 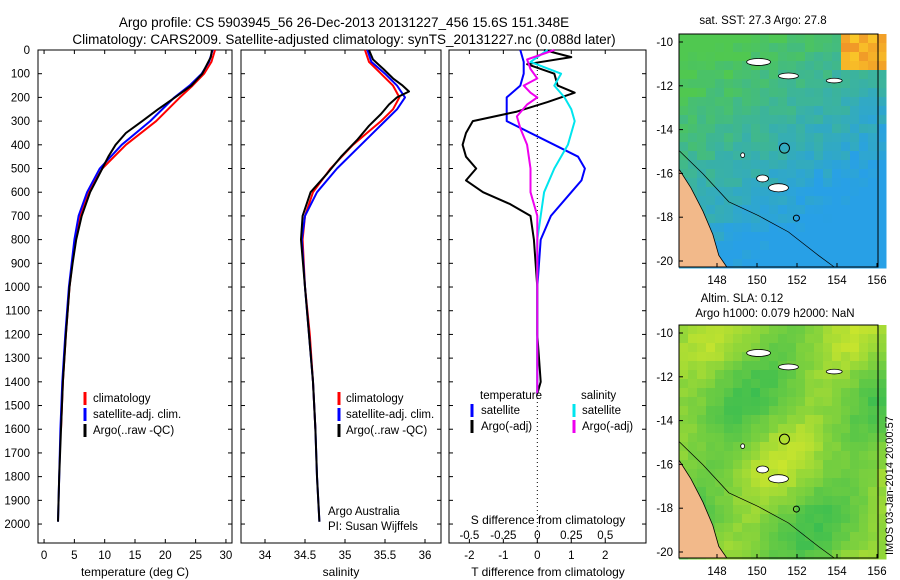 I want to click on bathymetry-contour, so click(x=756, y=500).